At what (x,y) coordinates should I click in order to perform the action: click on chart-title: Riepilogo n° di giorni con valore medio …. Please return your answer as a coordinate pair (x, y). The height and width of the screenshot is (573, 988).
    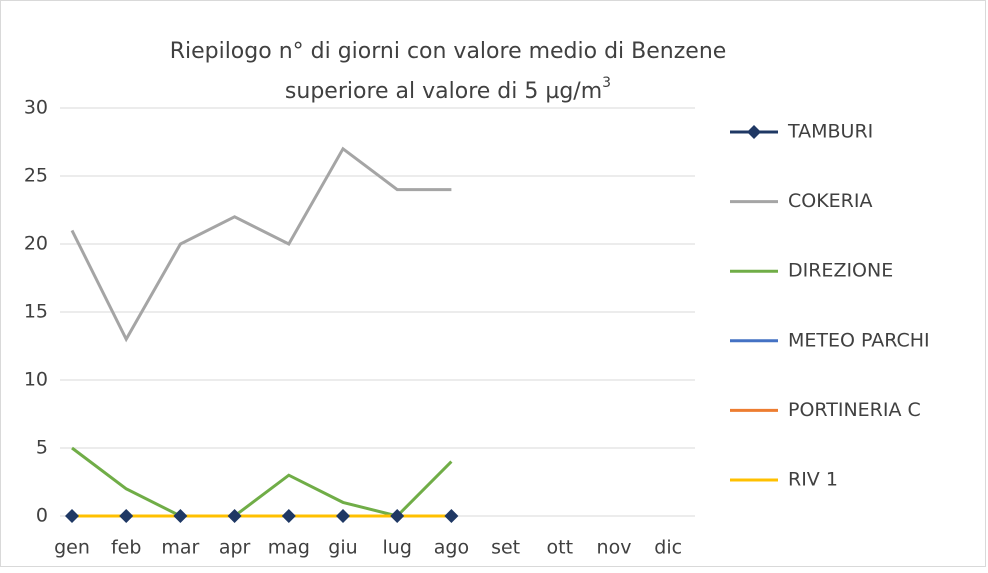
    Looking at the image, I should click on (448, 51).